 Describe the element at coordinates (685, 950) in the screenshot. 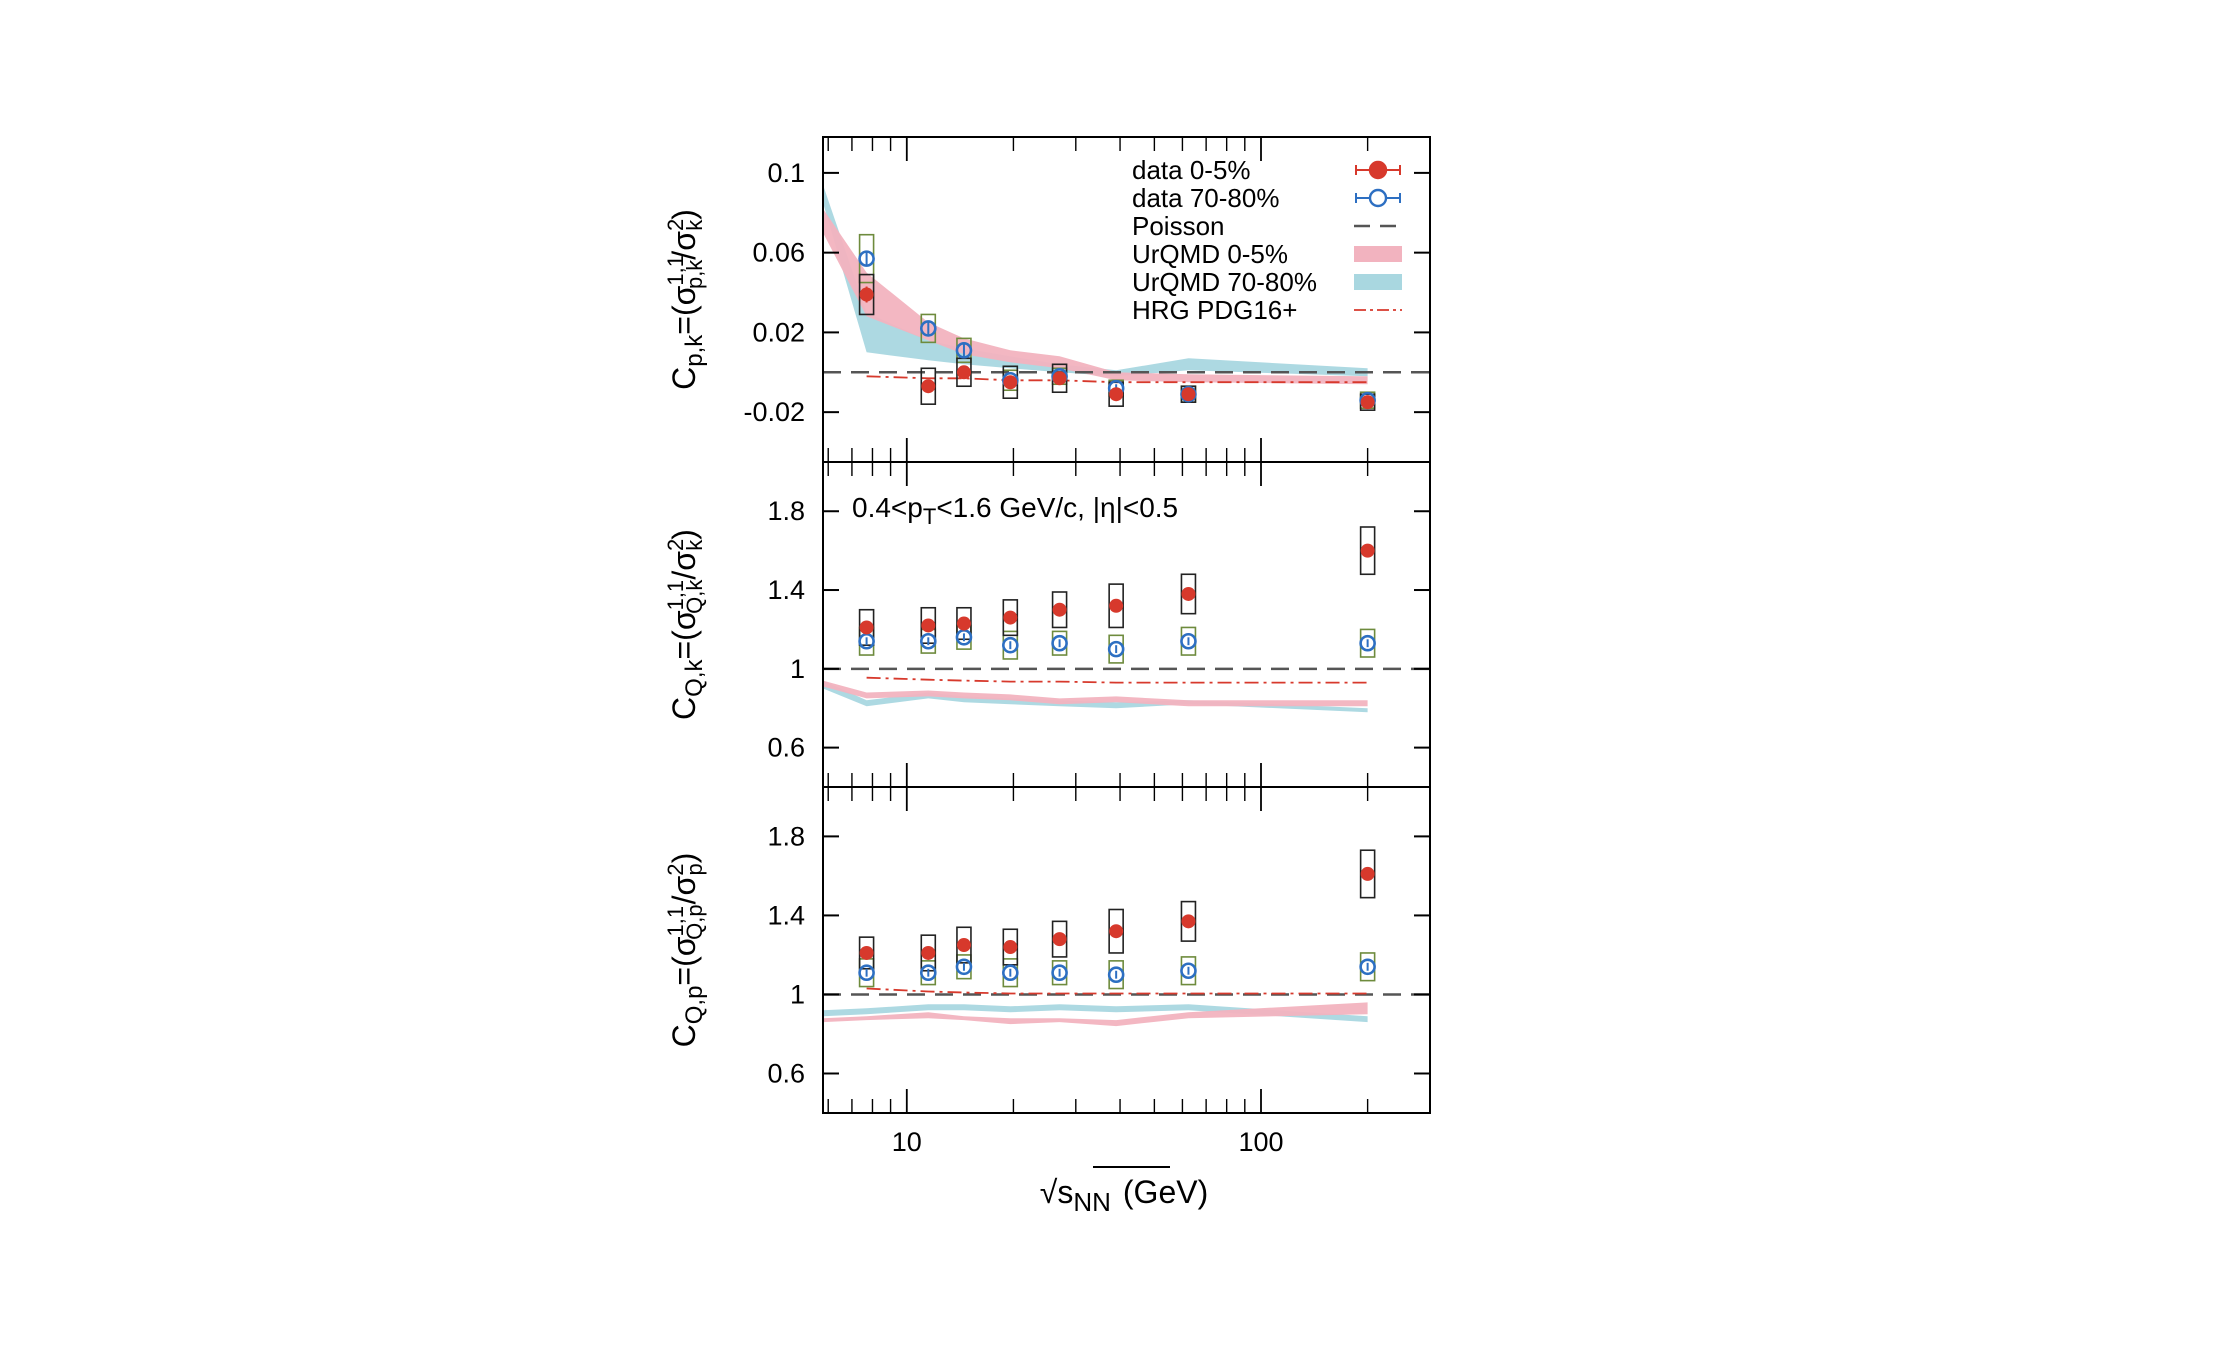

I see `y-axis-title-panel-2: CQ,p=(σ1,1Q,p/σ2p)` at that location.